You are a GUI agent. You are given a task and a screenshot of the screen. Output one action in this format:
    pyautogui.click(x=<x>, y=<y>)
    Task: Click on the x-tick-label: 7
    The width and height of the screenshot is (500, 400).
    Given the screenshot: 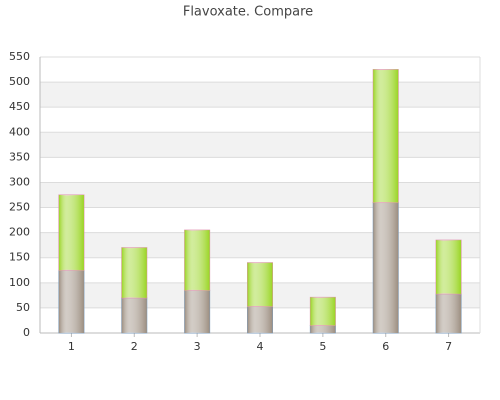 What is the action you would take?
    pyautogui.click(x=448, y=346)
    